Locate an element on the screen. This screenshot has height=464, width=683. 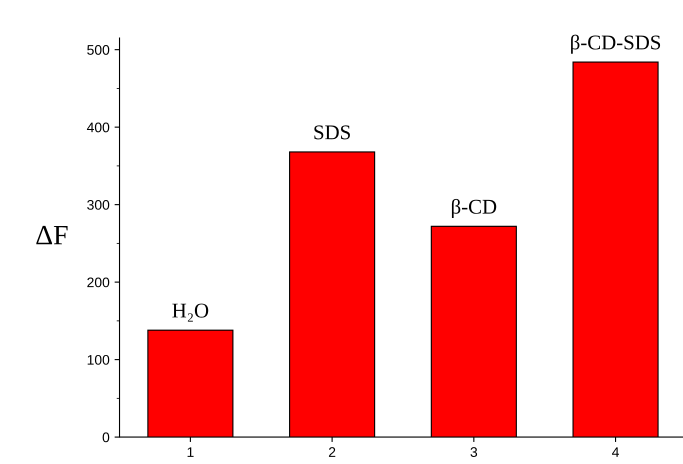
annotation: β-CD-SDS is located at coordinates (615, 44).